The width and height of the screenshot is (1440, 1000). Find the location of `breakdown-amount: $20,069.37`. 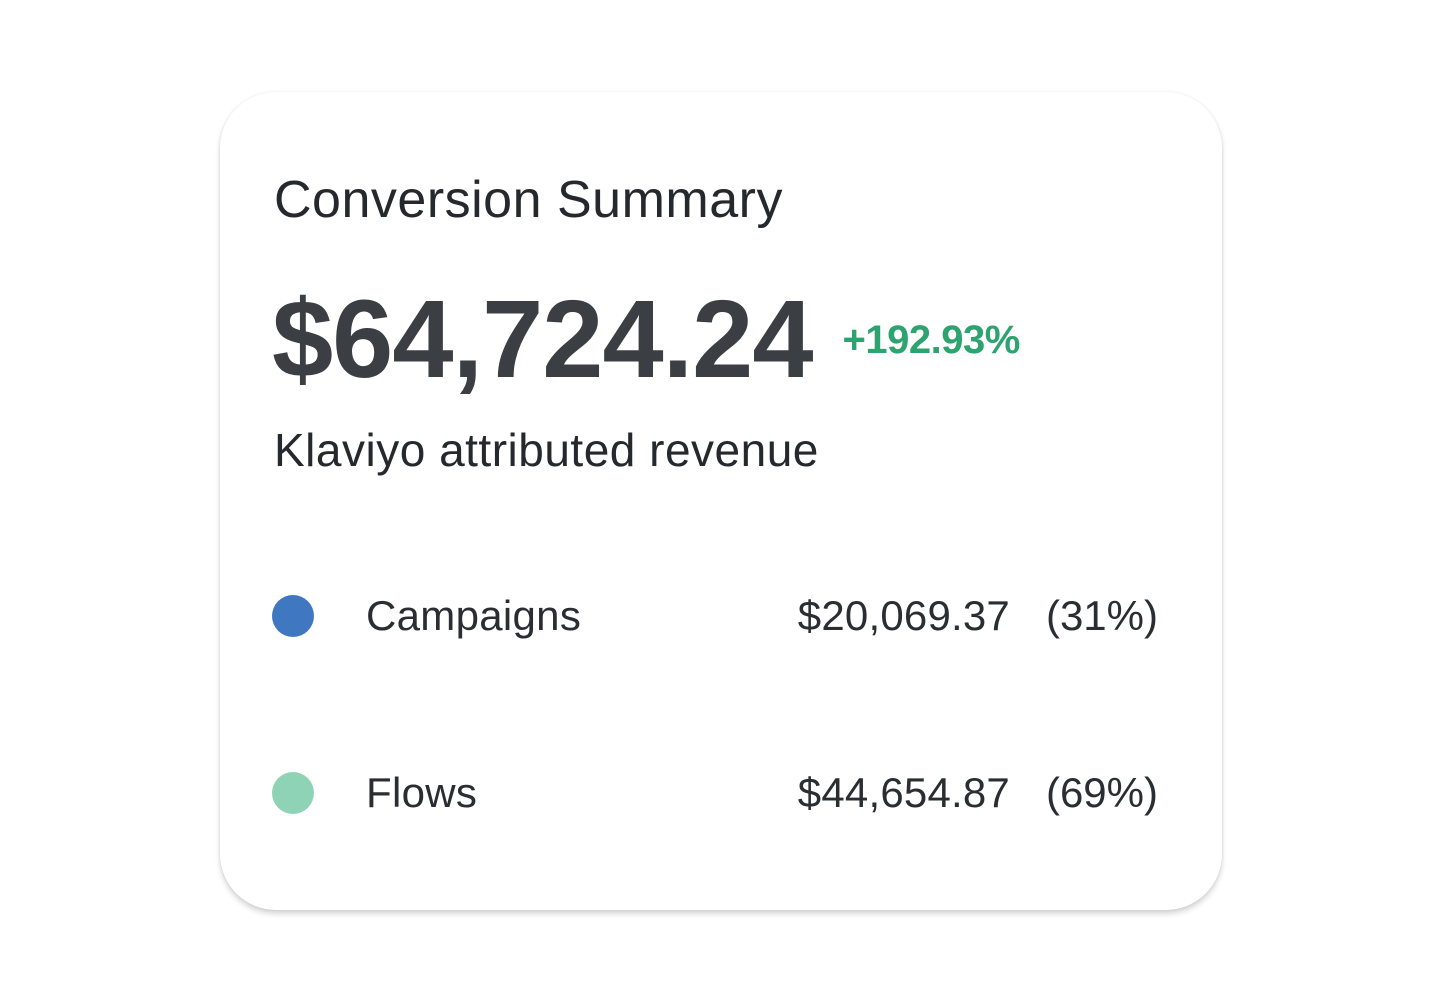

breakdown-amount: $20,069.37 is located at coordinates (903, 615).